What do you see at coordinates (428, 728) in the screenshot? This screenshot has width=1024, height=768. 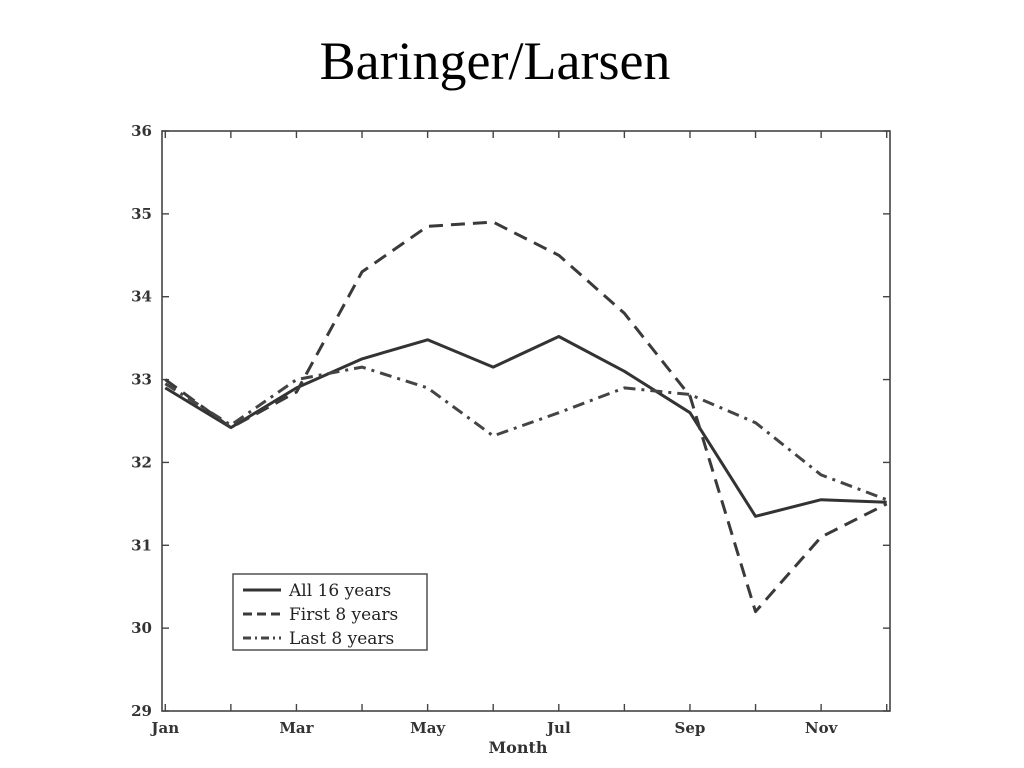 I see `x-tick-label: May` at bounding box center [428, 728].